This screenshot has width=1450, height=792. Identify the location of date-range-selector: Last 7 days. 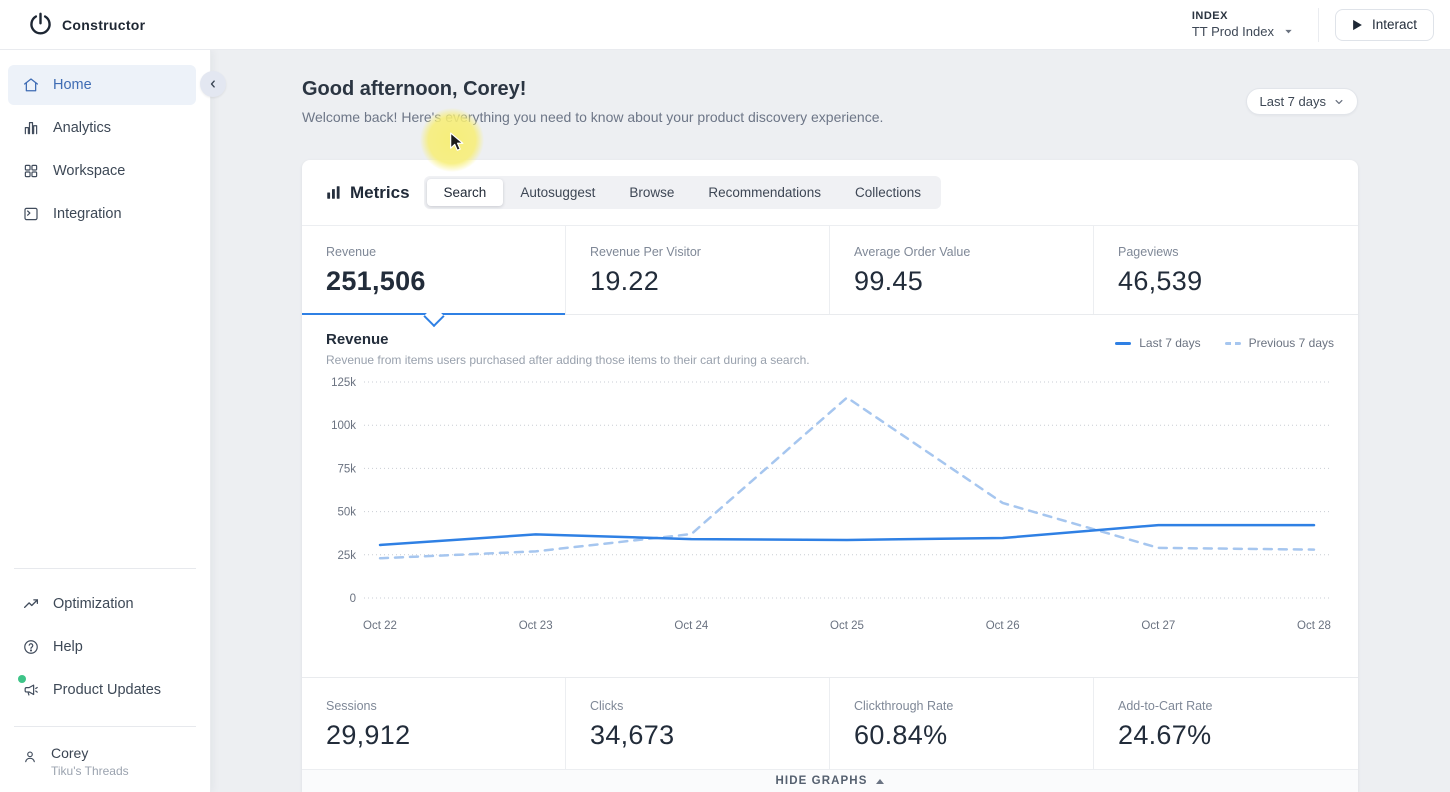
(1301, 101).